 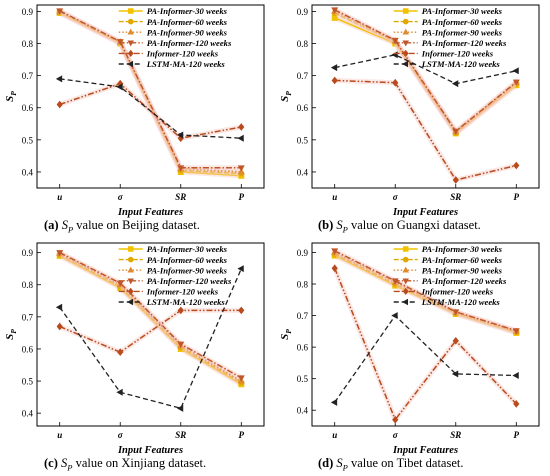 What do you see at coordinates (136, 225) in the screenshot?
I see `caption-text: value on Beijing dataset.` at bounding box center [136, 225].